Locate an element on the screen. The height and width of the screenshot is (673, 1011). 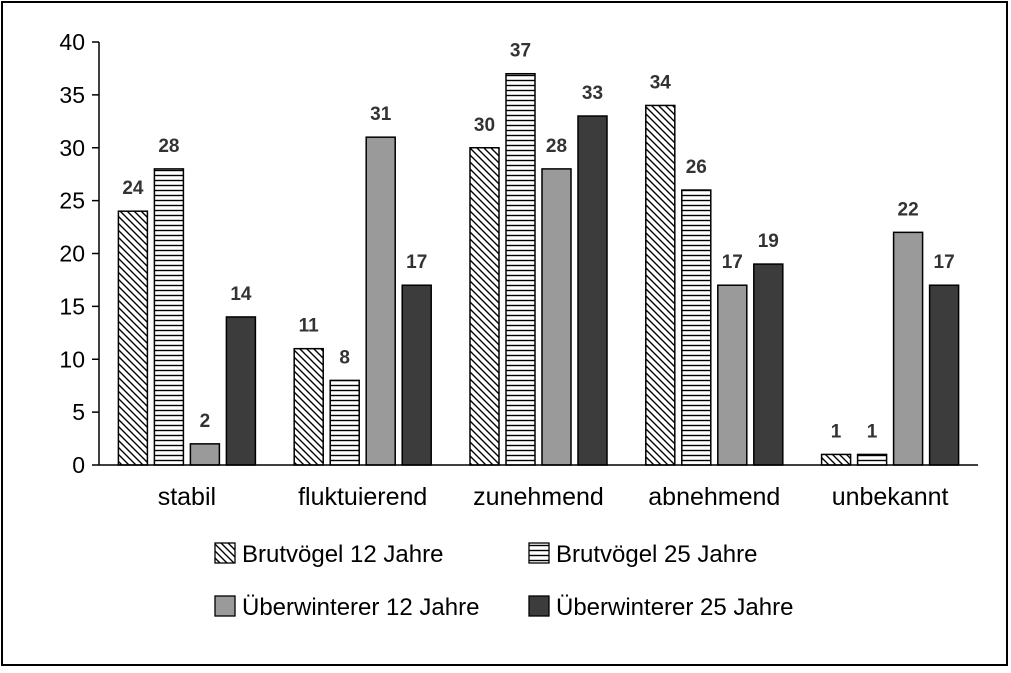
y-tick-label: 25 is located at coordinates (72, 201).